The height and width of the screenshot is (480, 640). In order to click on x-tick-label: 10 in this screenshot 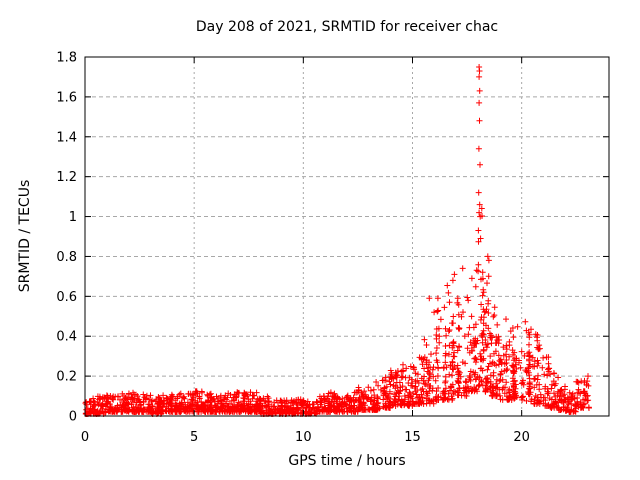, I will do `click(303, 437)`.